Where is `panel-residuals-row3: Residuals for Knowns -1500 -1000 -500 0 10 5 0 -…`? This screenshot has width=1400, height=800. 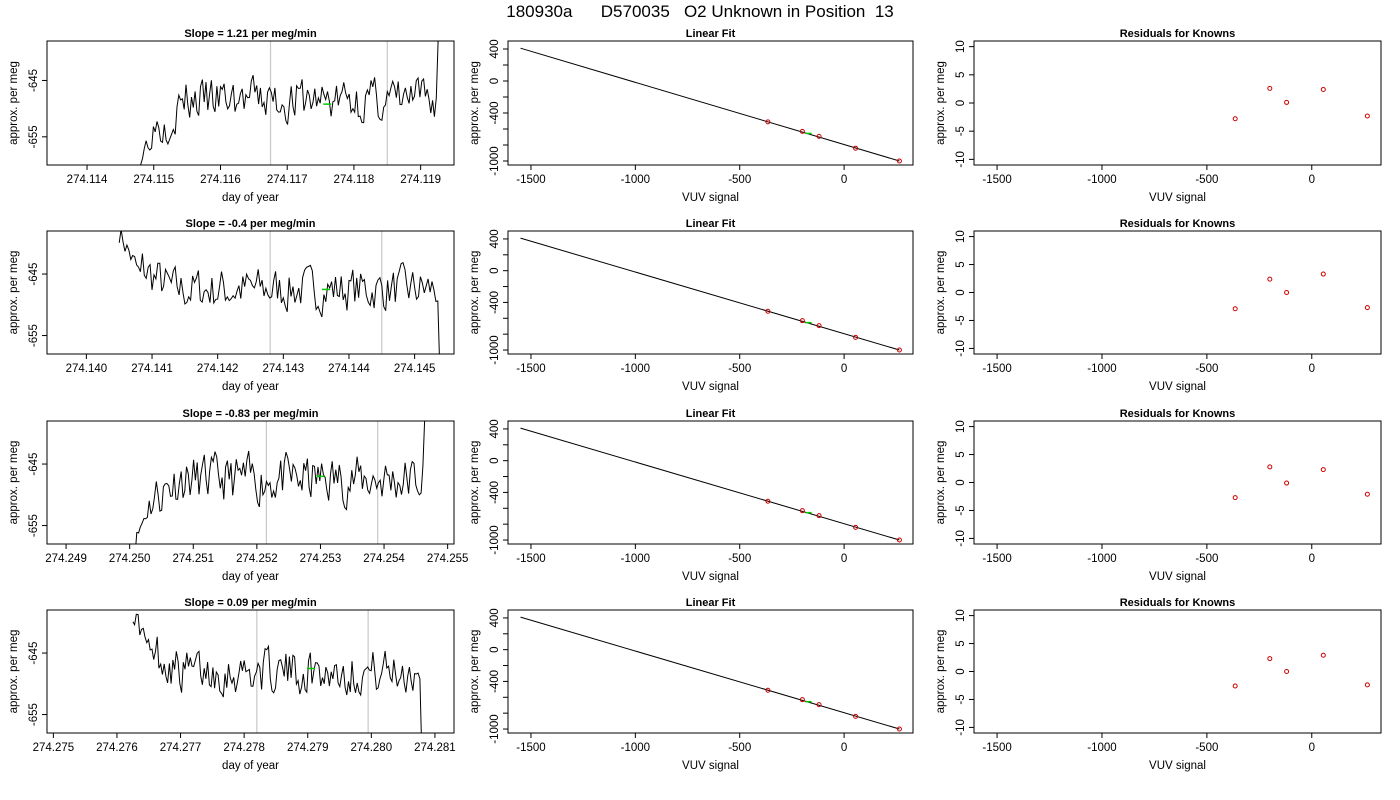 panel-residuals-row3: Residuals for Knowns -1500 -1000 -500 0 10 5 0 -… is located at coordinates (1158, 495).